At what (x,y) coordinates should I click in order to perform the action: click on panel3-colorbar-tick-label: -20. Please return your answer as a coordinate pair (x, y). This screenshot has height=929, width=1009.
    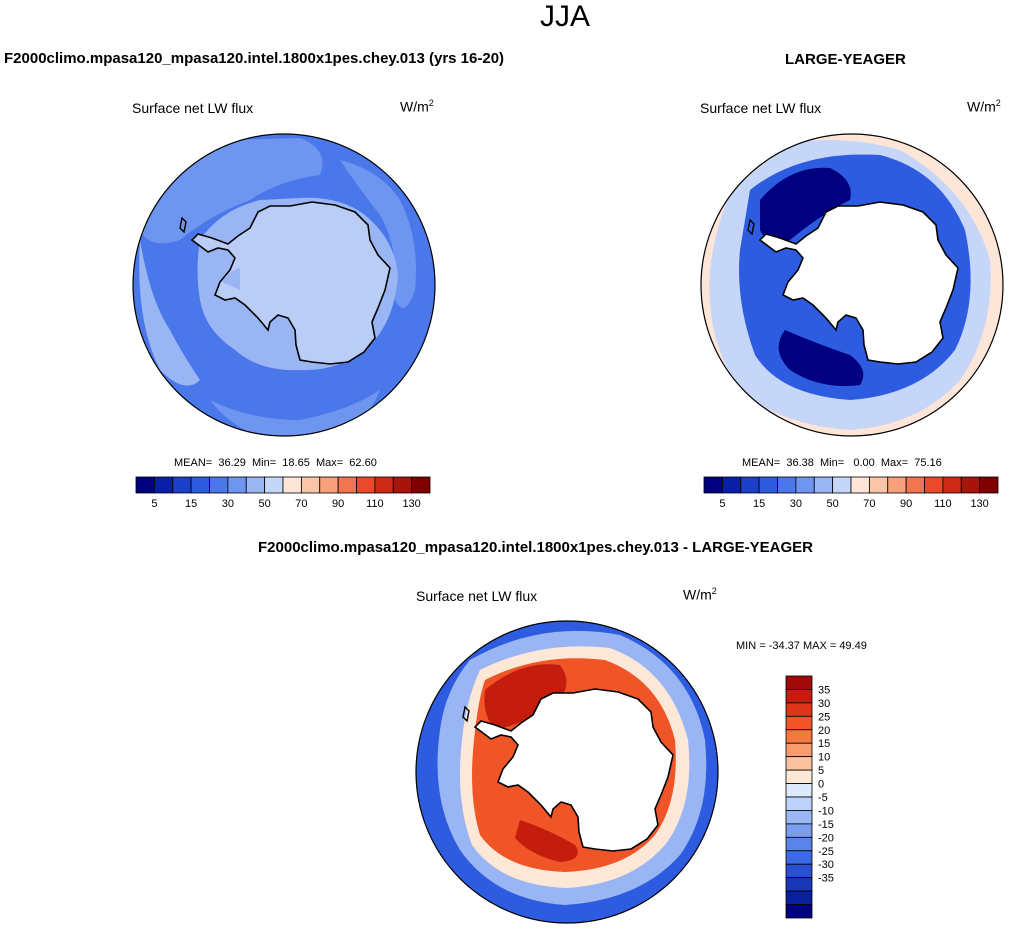
    Looking at the image, I should click on (826, 838).